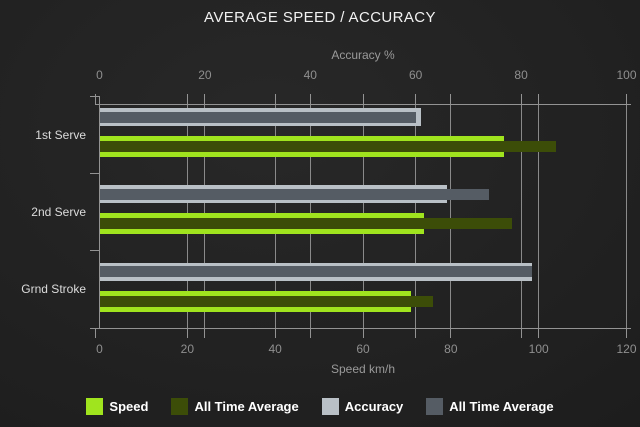 This screenshot has height=427, width=640. Describe the element at coordinates (315, 272) in the screenshot. I see `bar-all-time-average-accuracy-grnd-stroke` at that location.